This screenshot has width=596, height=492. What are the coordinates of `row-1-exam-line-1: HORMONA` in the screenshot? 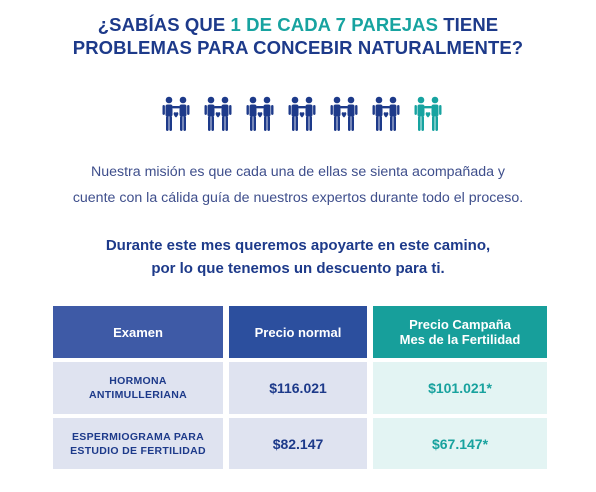 It's located at (138, 381).